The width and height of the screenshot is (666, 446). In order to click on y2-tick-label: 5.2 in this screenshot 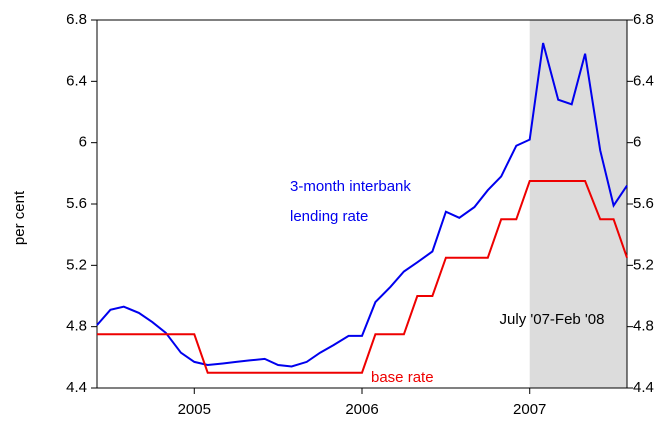, I will do `click(643, 264)`.